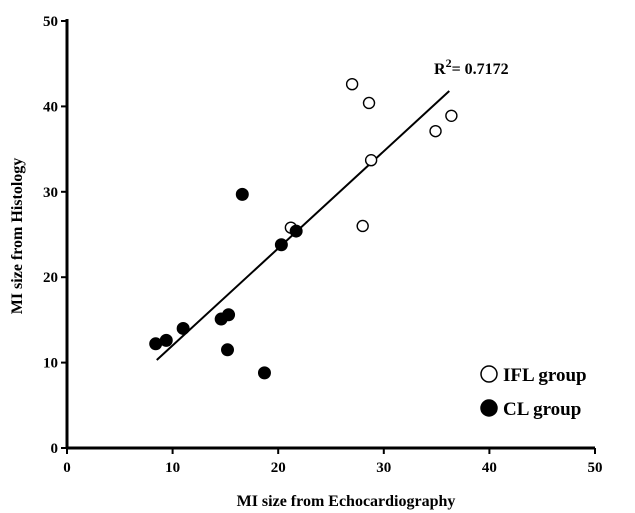  What do you see at coordinates (533, 392) in the screenshot?
I see `legend: IFL group CL group` at bounding box center [533, 392].